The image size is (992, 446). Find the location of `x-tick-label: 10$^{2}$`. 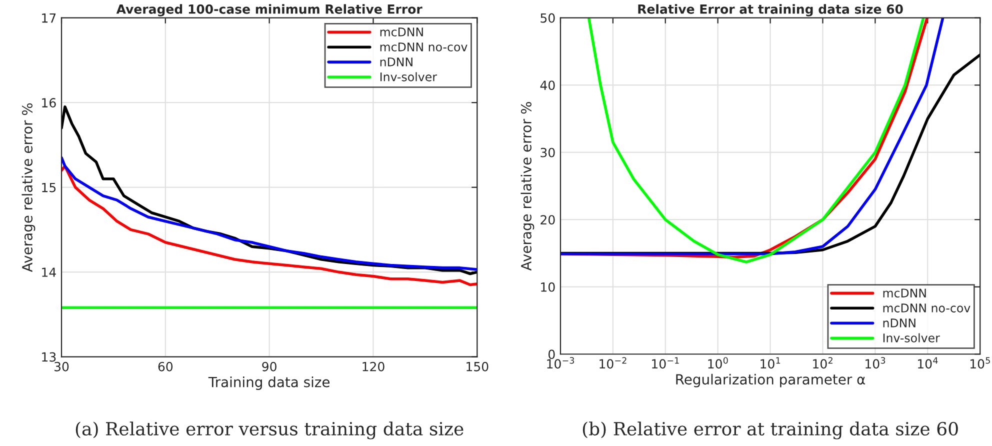

x-tick-label: 10$^{2}$ is located at coordinates (822, 363).